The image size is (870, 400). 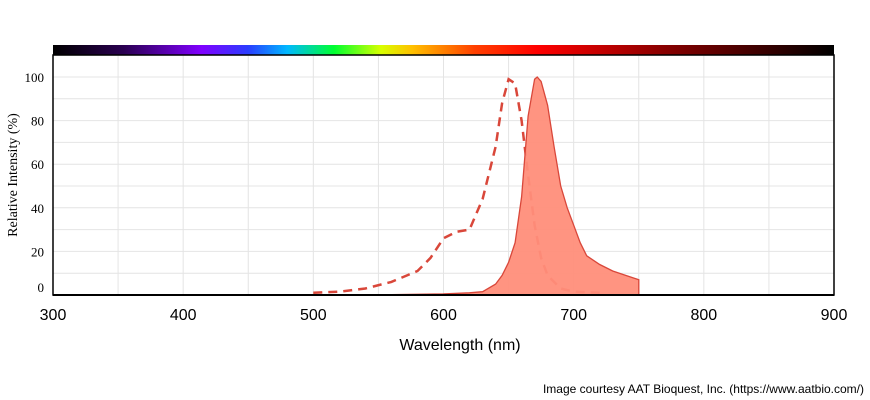 I want to click on y-tick-label: 100, so click(x=35, y=77).